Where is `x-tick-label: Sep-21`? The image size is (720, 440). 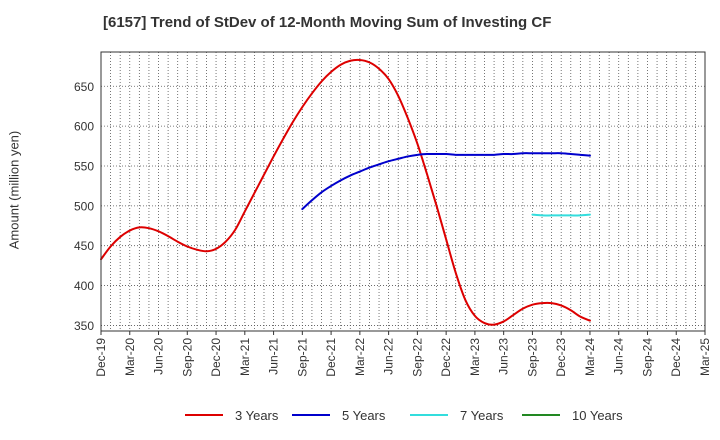
x-tick-label: Sep-21 is located at coordinates (302, 357).